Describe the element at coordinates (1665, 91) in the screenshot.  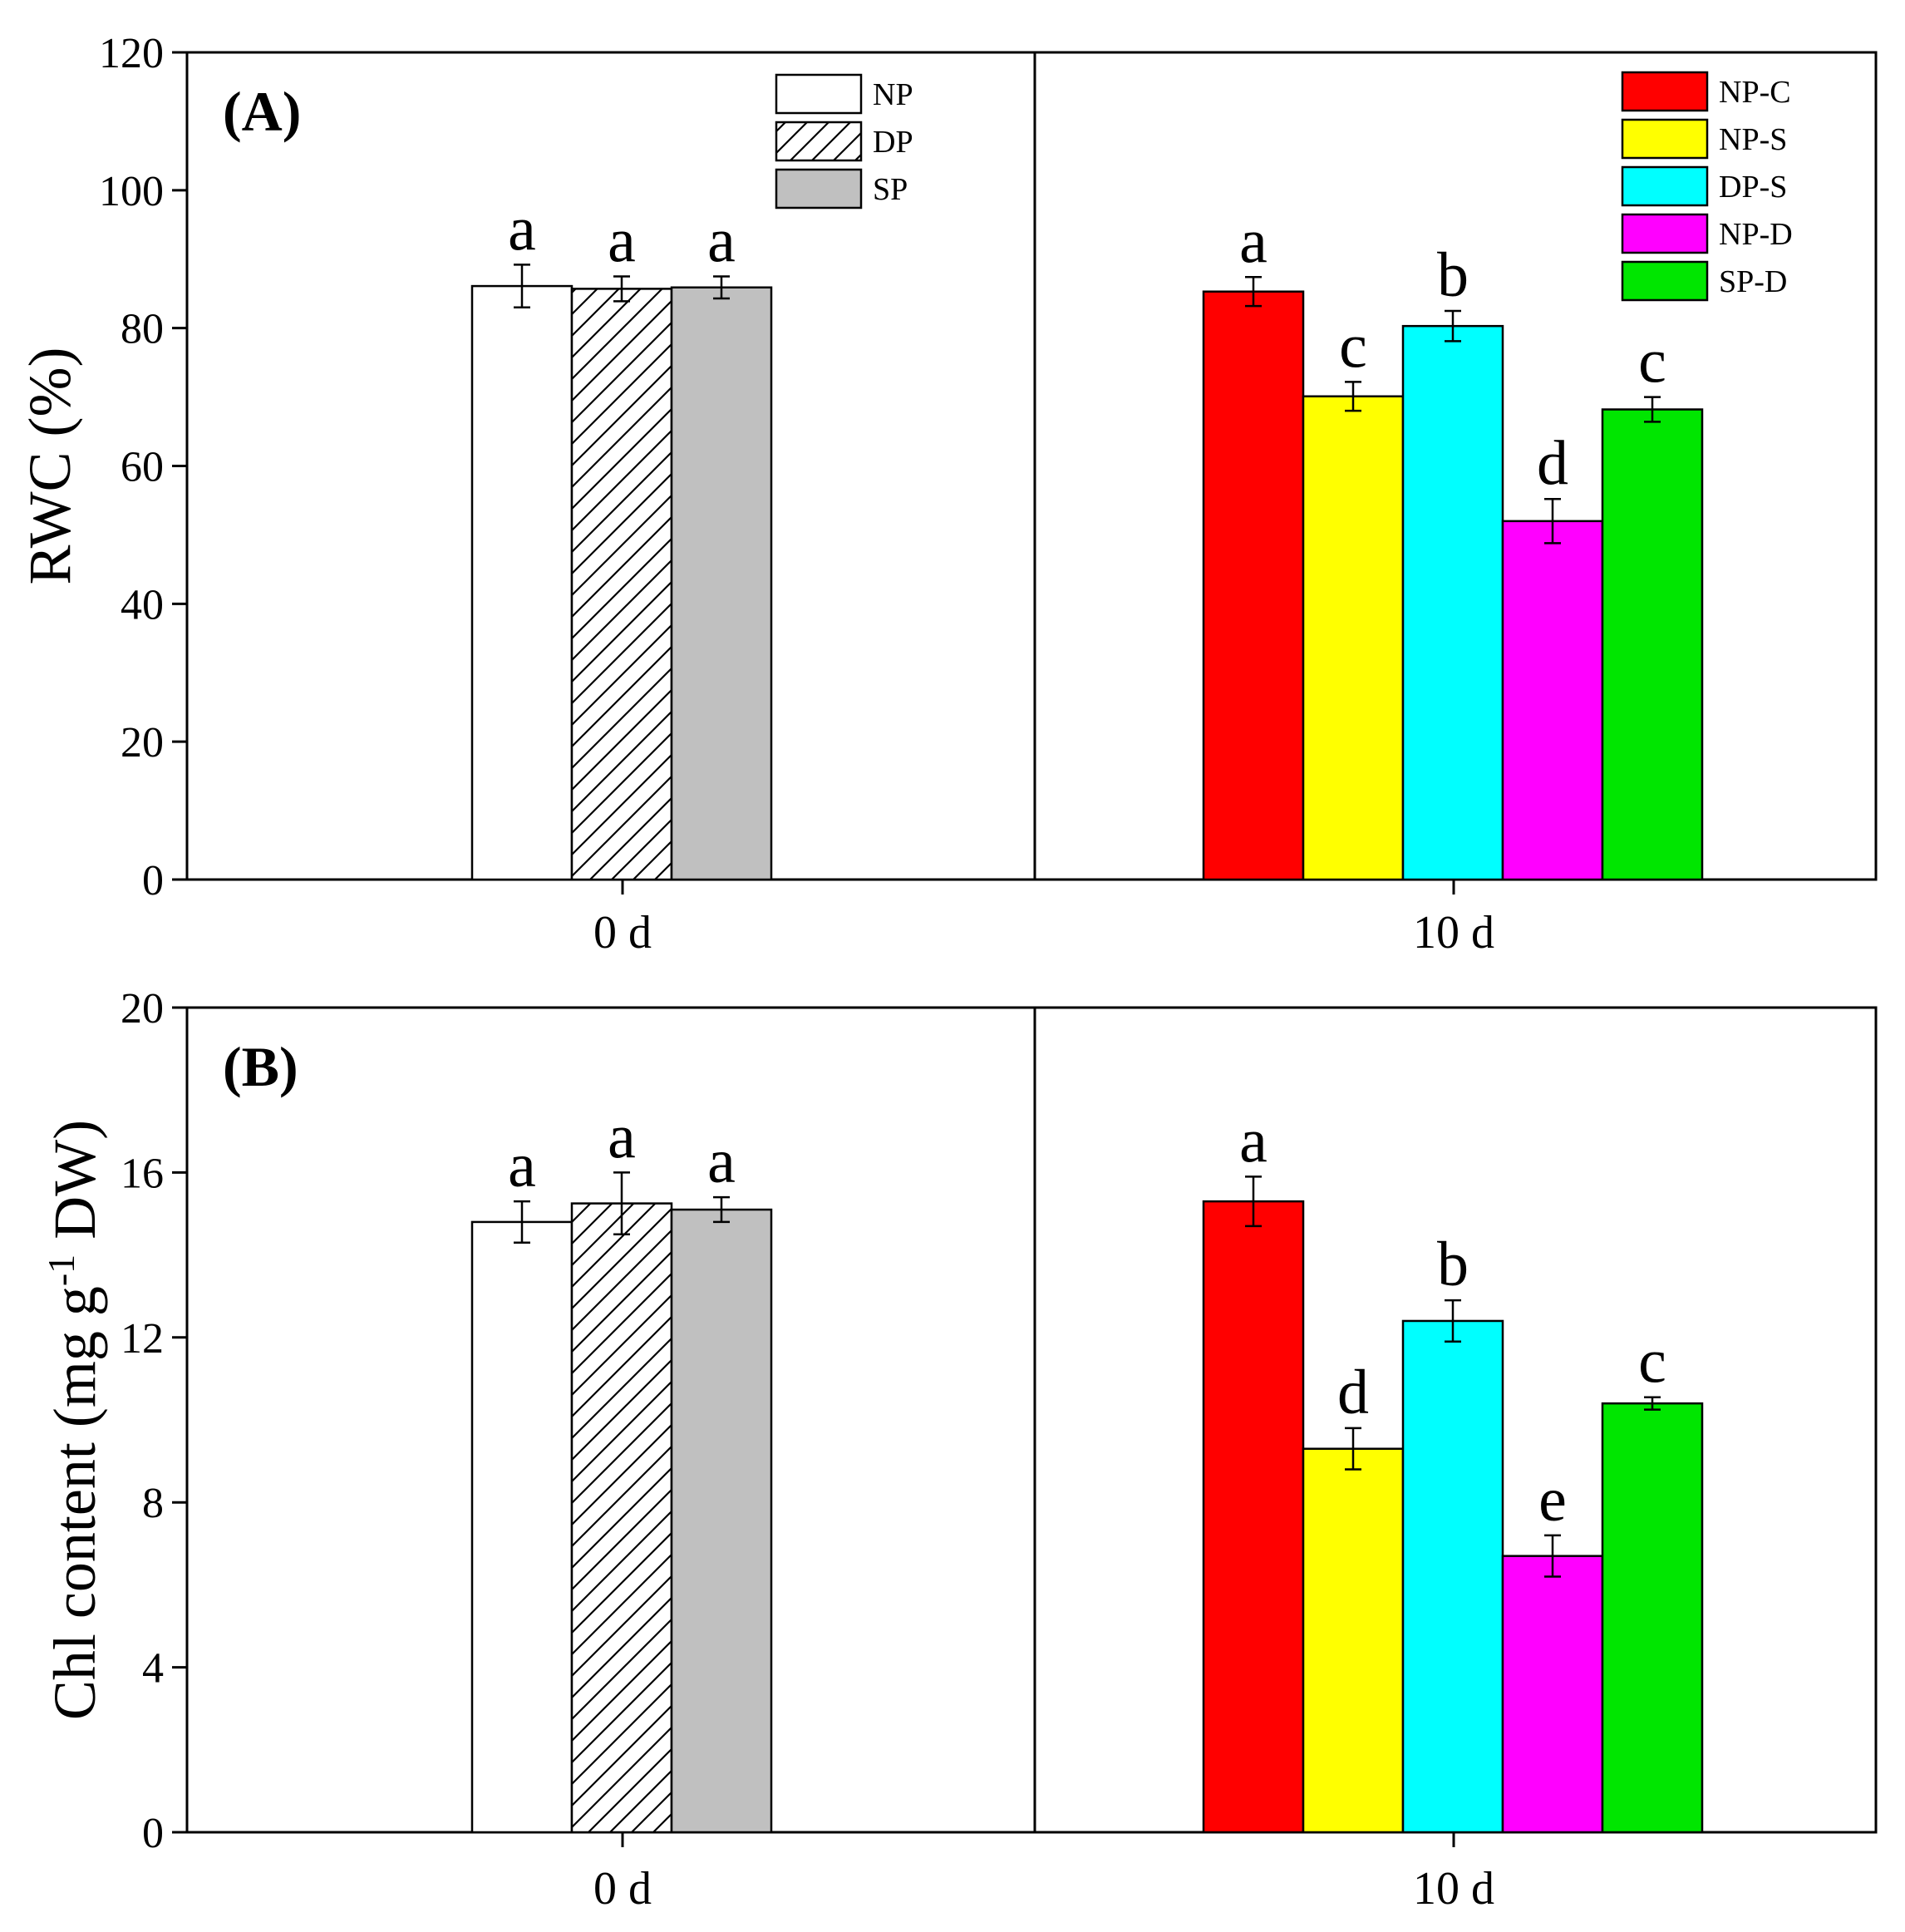
I see `legend-swatch-np-c` at that location.